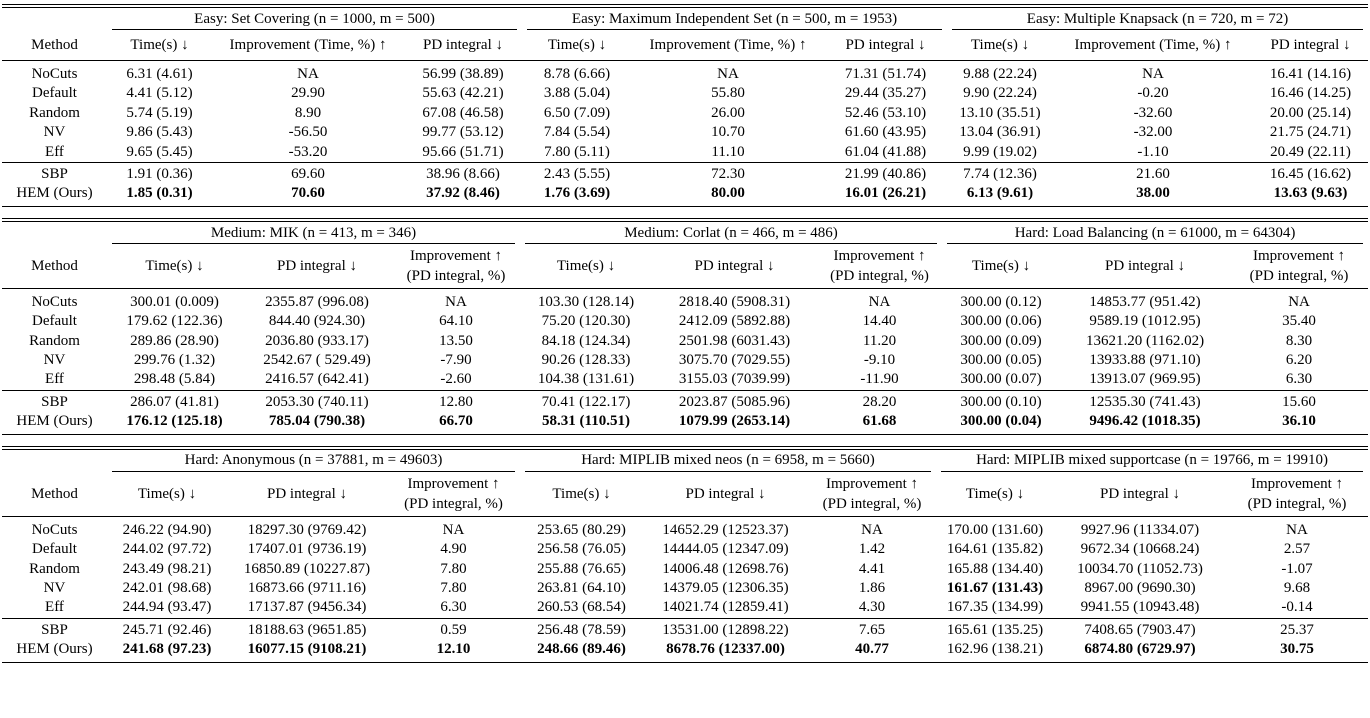 Image resolution: width=1370 pixels, height=718 pixels. I want to click on cell: 61.68, so click(879, 421).